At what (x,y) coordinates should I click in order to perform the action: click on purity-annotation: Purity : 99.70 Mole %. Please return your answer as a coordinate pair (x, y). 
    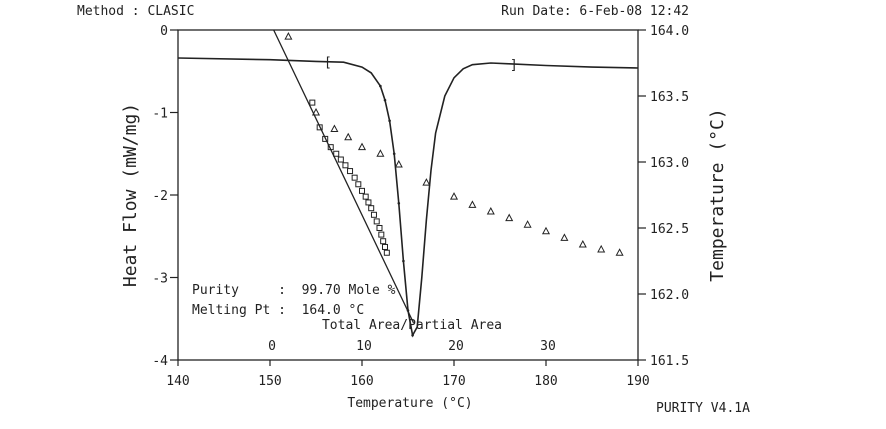
    Looking at the image, I should click on (294, 290).